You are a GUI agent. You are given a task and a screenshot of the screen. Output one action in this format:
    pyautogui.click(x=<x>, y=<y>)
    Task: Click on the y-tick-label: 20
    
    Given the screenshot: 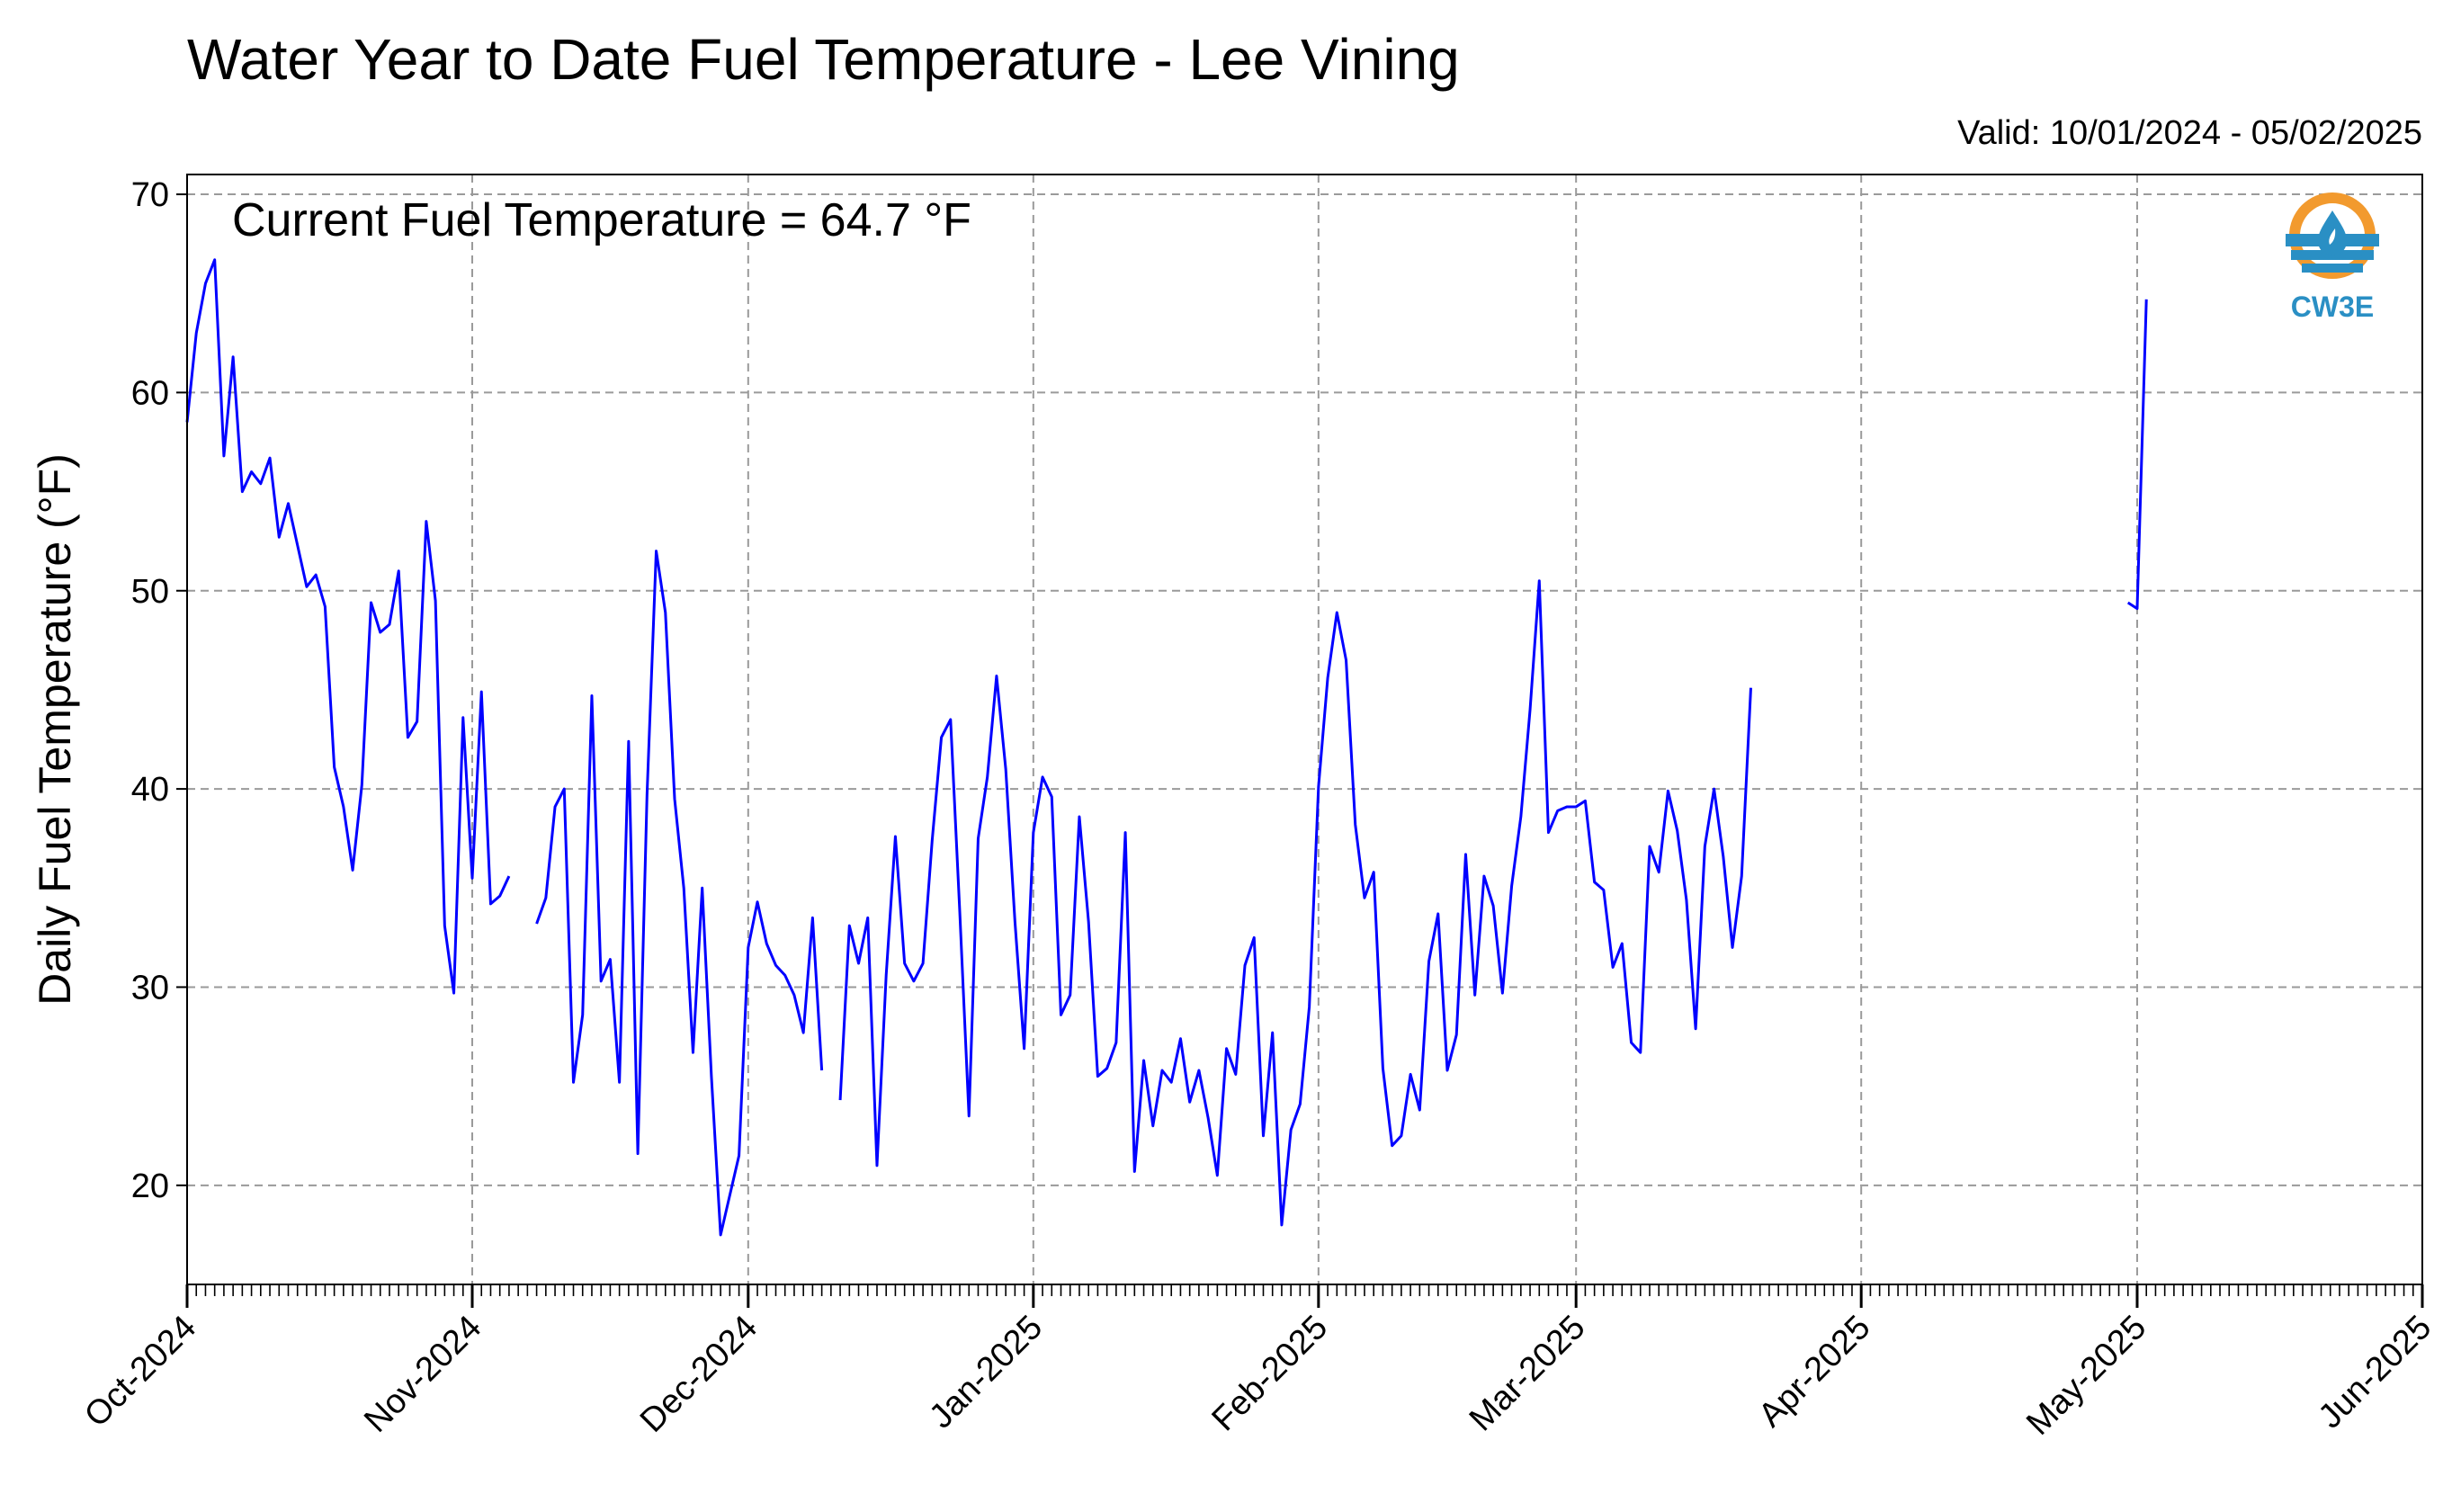 What is the action you would take?
    pyautogui.click(x=150, y=1186)
    